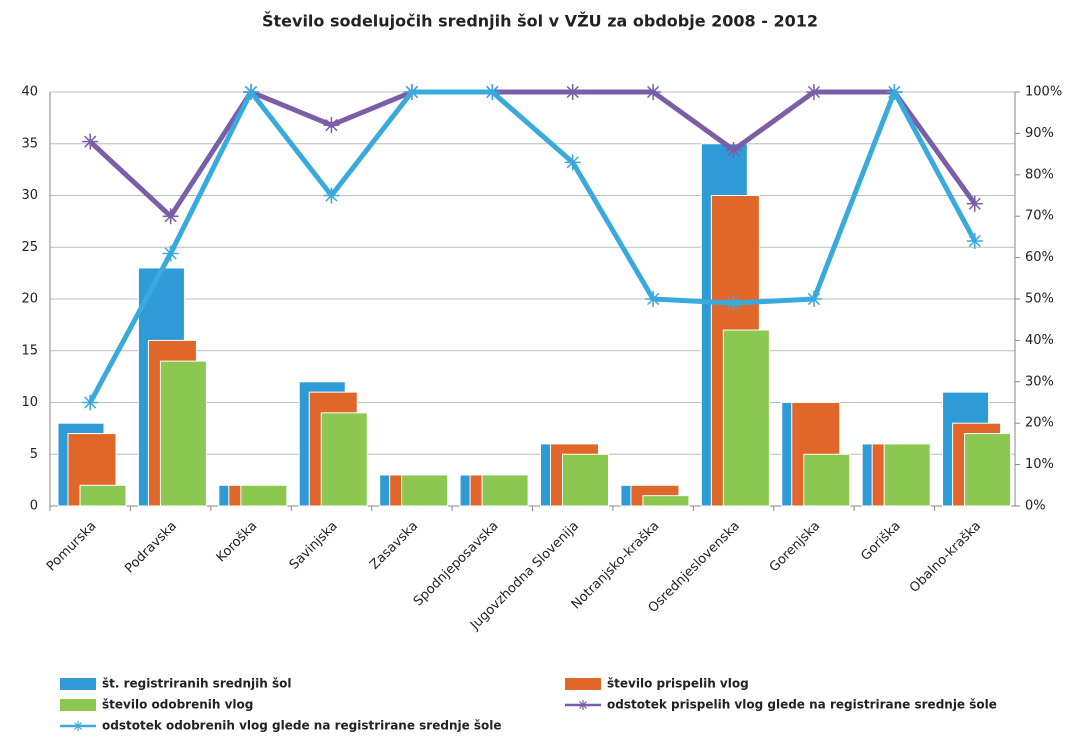  I want to click on x-tick-label: Spodnjeposavska, so click(456, 564).